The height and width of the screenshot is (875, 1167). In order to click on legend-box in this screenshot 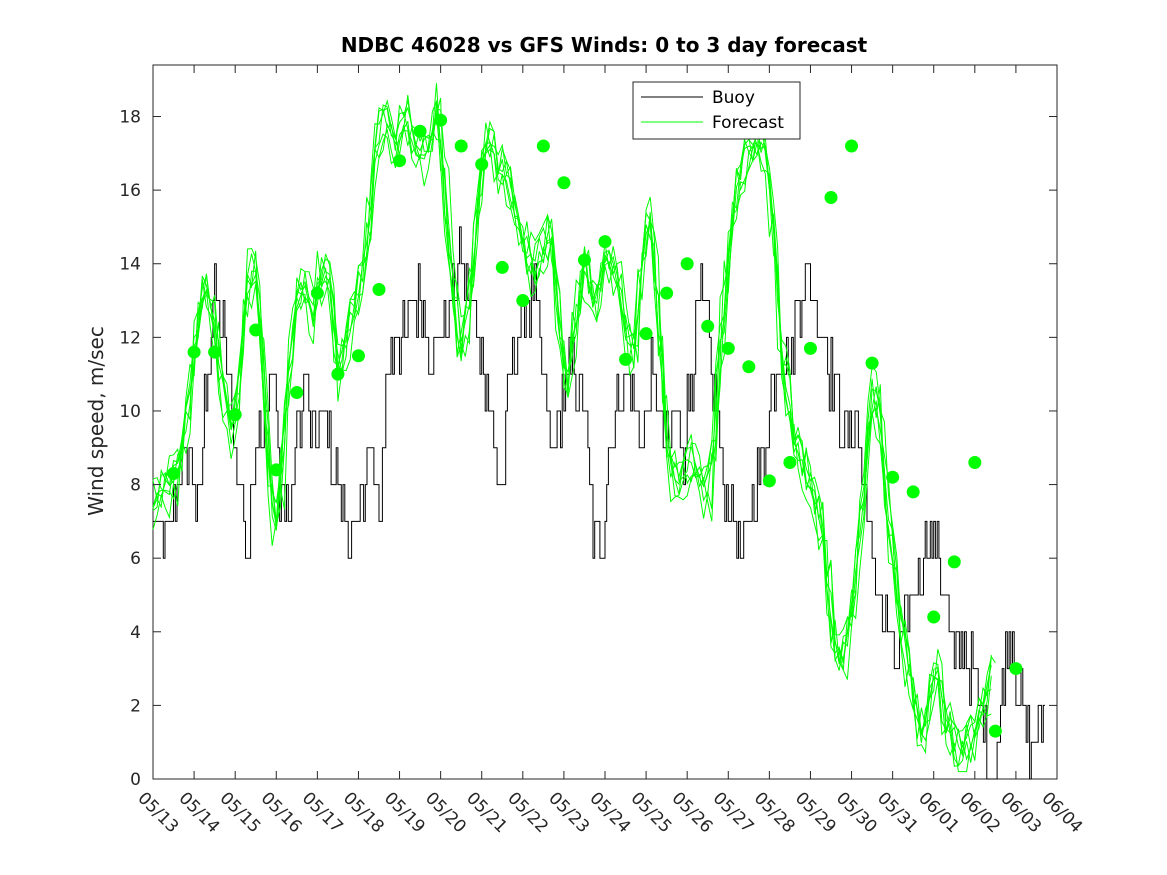, I will do `click(716, 110)`.